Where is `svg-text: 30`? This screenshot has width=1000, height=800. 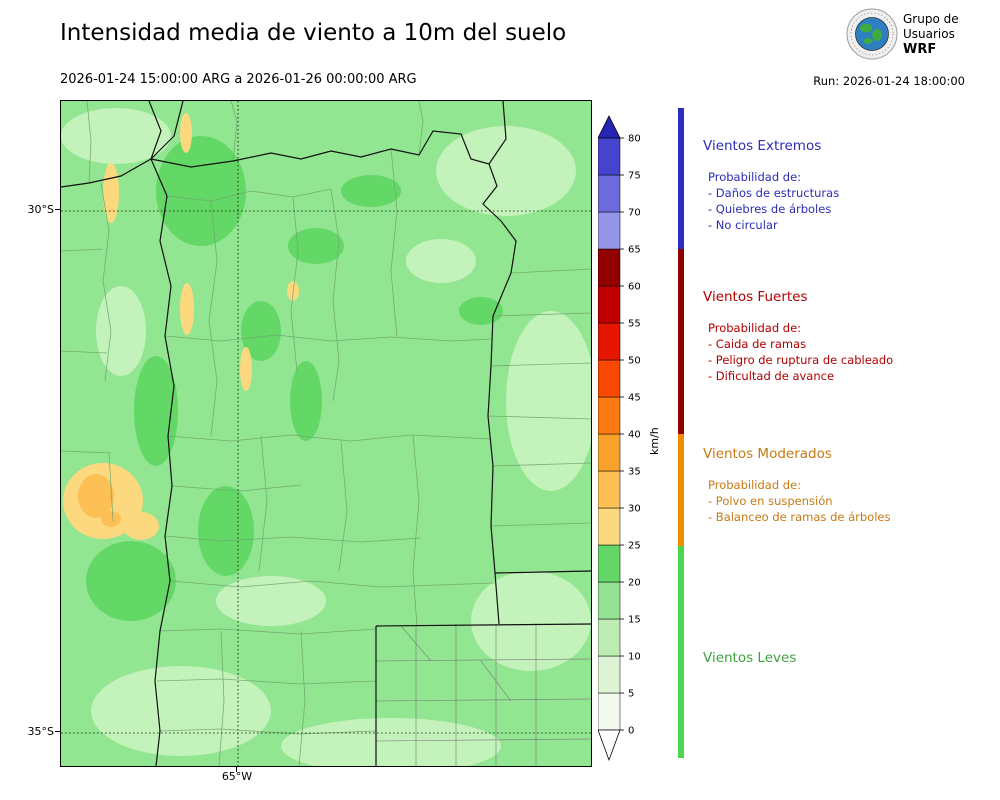 svg-text: 30 is located at coordinates (634, 509).